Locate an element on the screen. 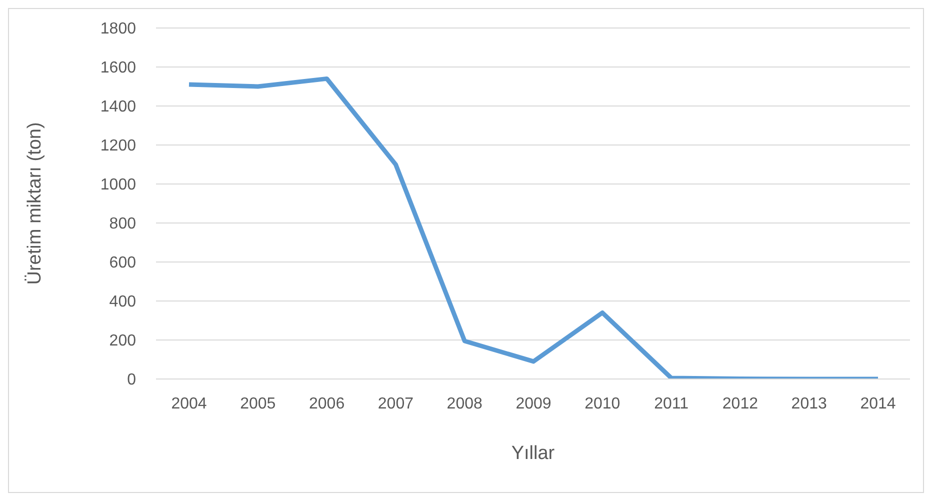 This screenshot has height=501, width=934. x-tick-label: 2014 is located at coordinates (878, 403).